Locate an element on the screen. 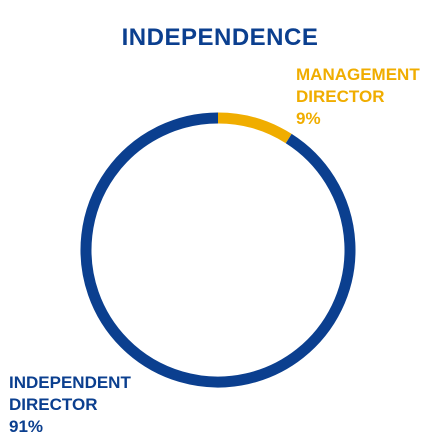  slice-label-independent-director: INDEPENDENT DIRECTOR 91% is located at coordinates (70, 405).